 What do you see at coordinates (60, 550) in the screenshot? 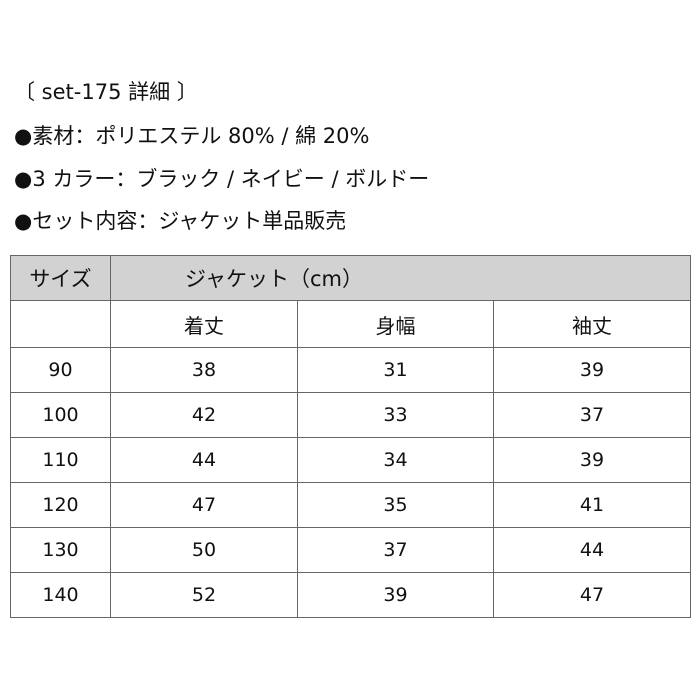
I see `size-cell: 130` at bounding box center [60, 550].